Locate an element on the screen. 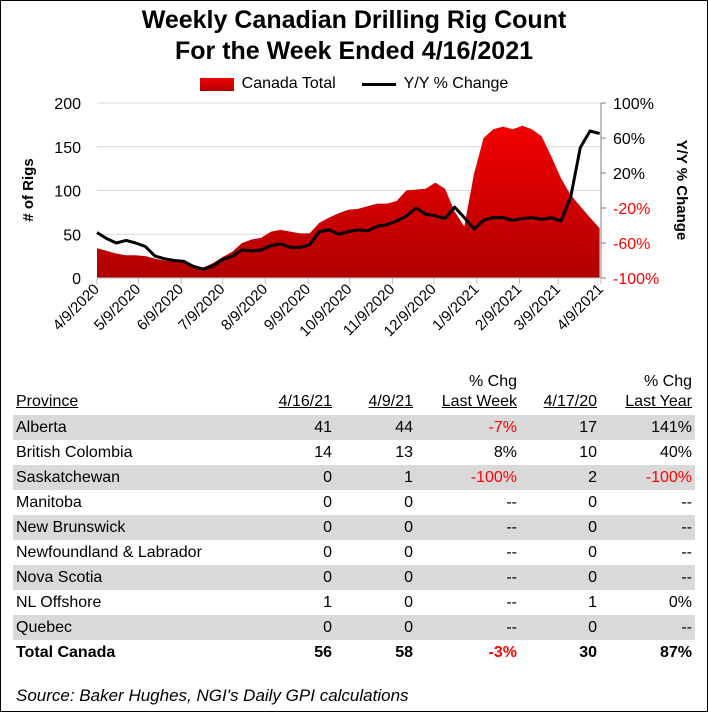  cell-c1: 41 is located at coordinates (287, 427).